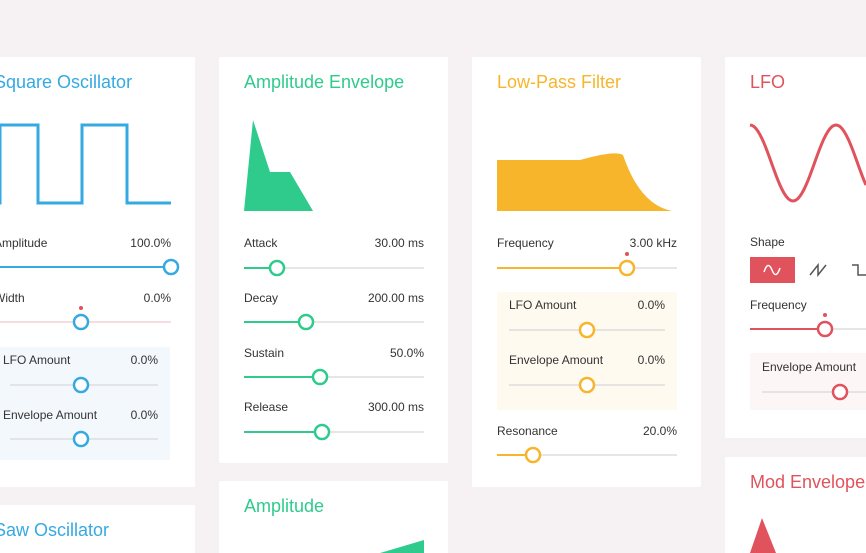 This screenshot has width=866, height=553. Describe the element at coordinates (324, 82) in the screenshot. I see `card-title: Amplitude Envelope` at that location.